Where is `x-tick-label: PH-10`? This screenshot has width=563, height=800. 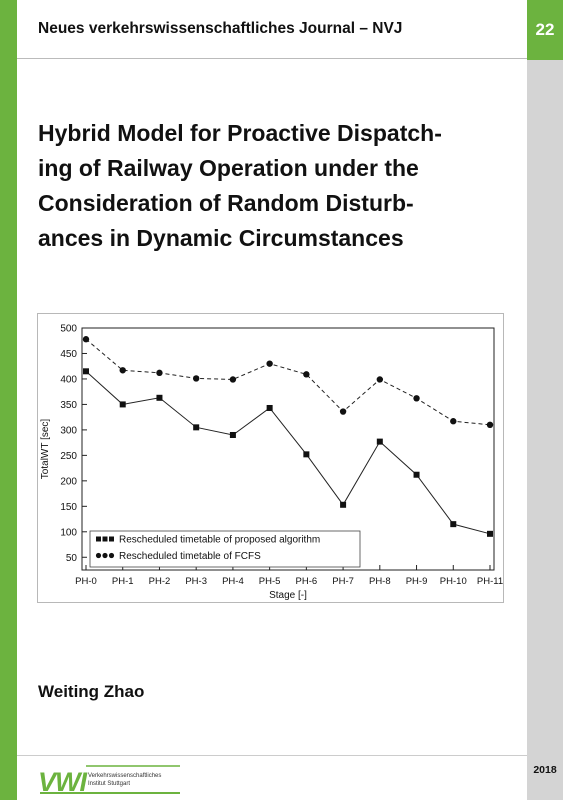 x-tick-label: PH-10 is located at coordinates (453, 581).